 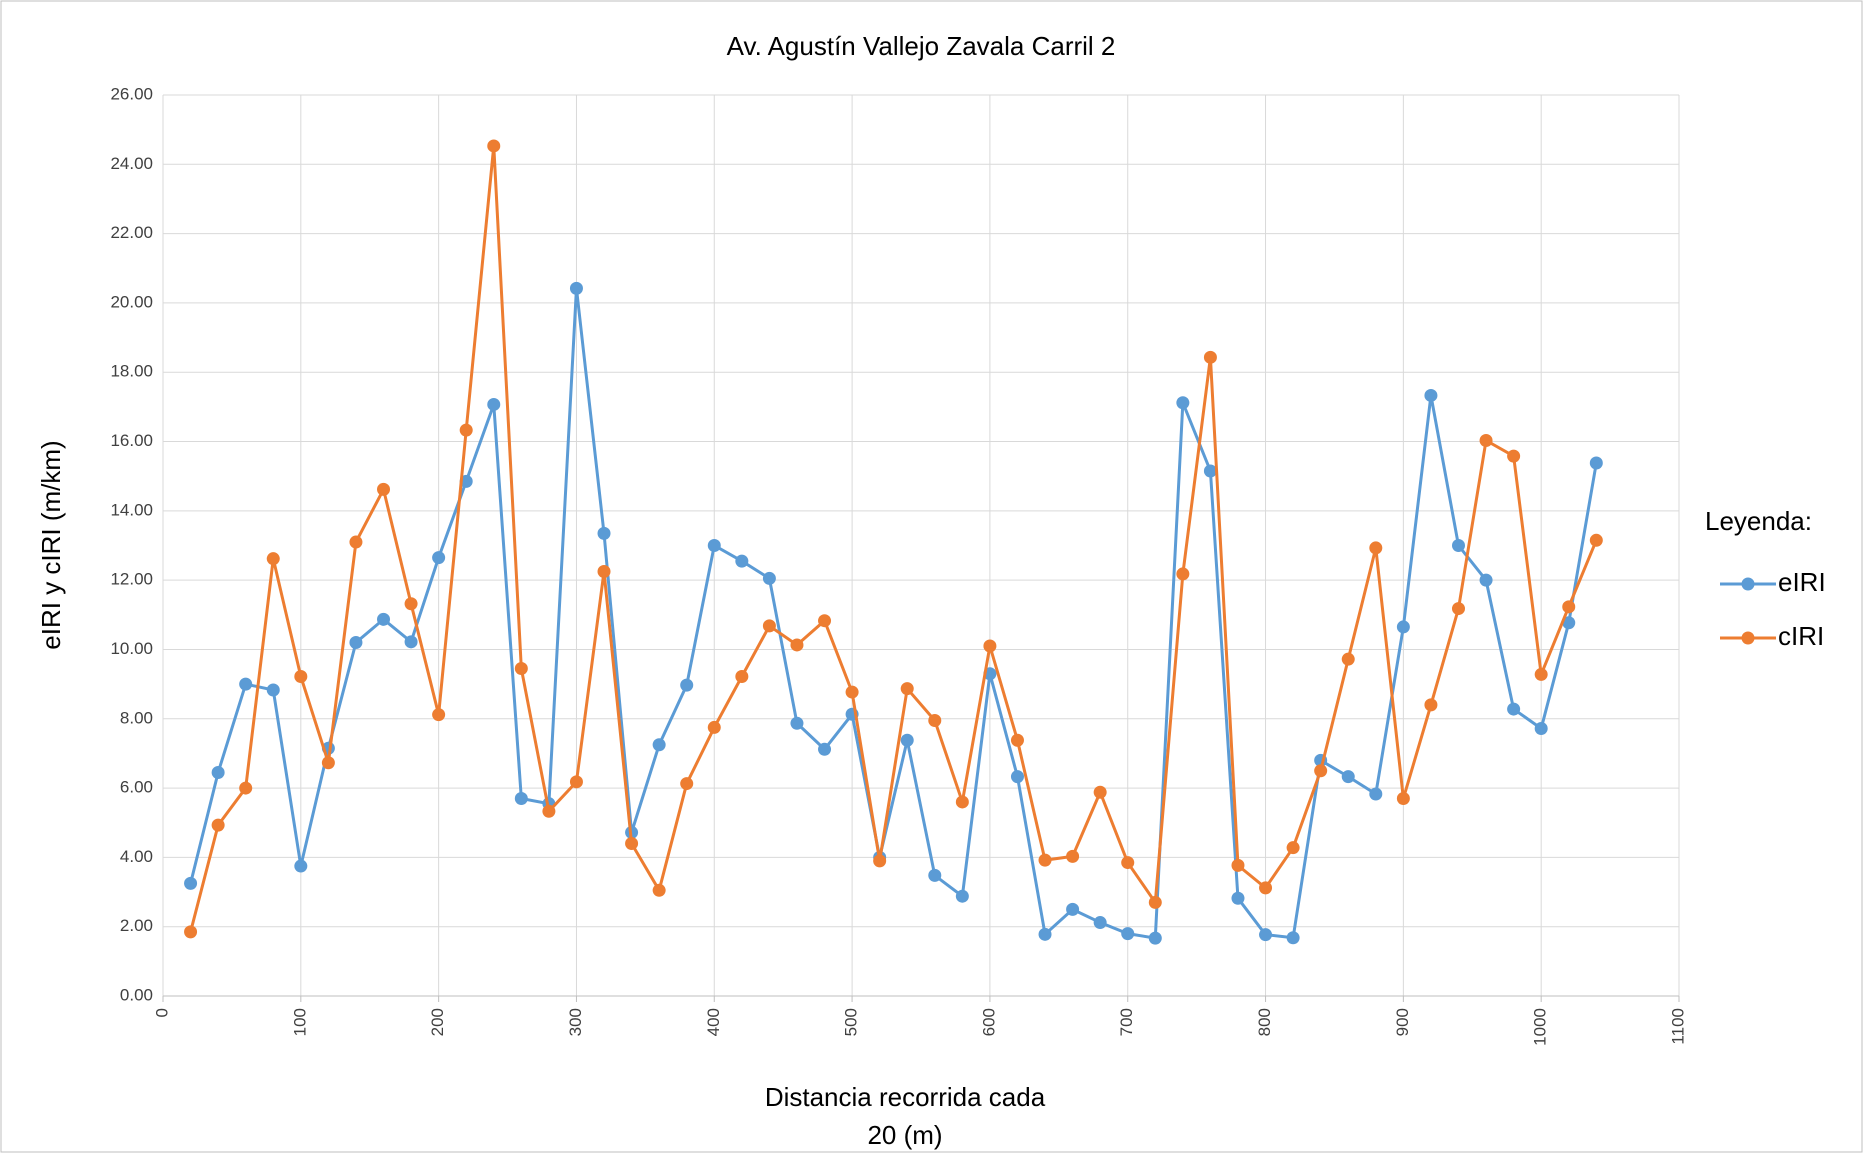 What do you see at coordinates (713, 1022) in the screenshot?
I see `x-tick-label: 400` at bounding box center [713, 1022].